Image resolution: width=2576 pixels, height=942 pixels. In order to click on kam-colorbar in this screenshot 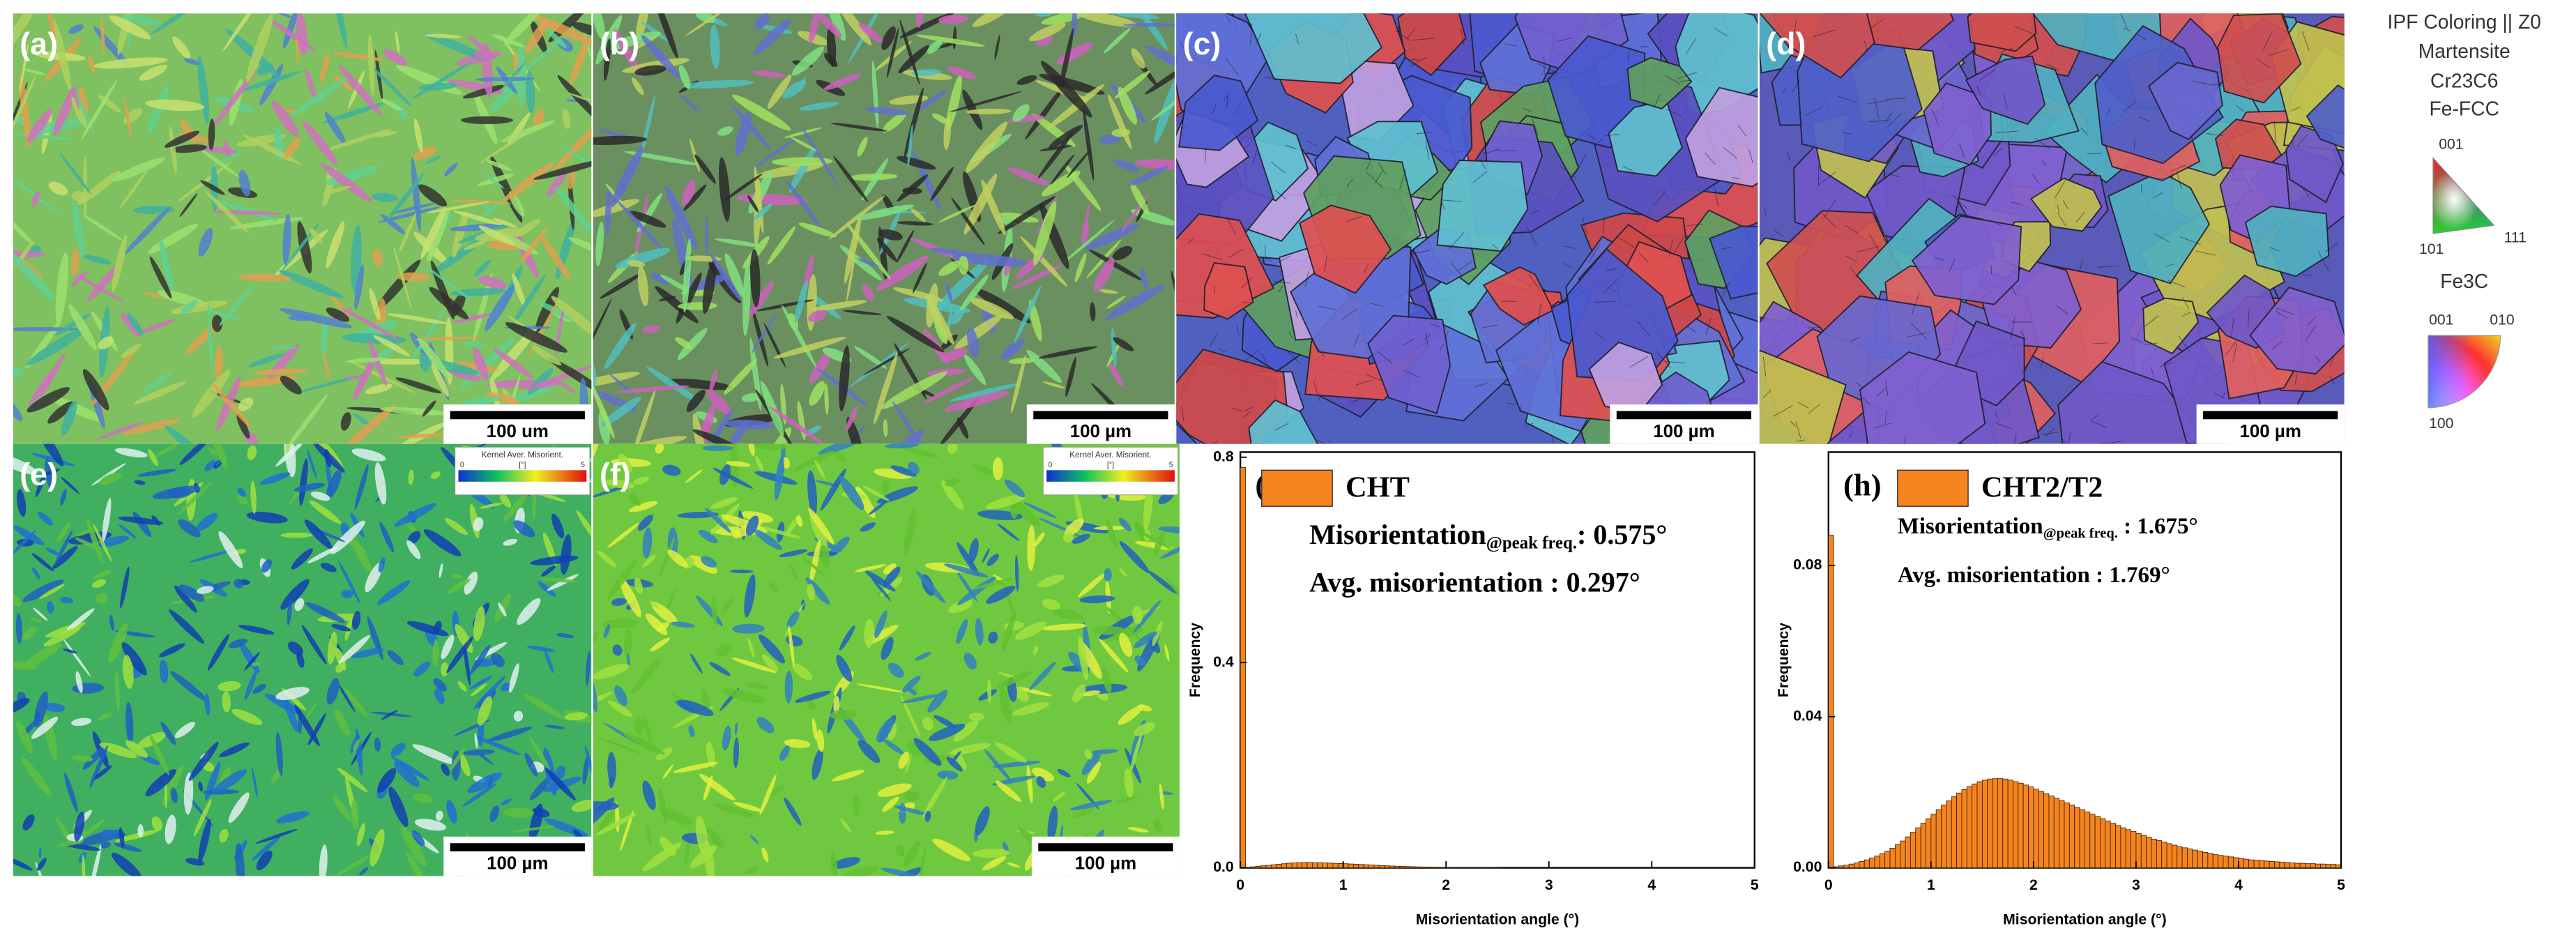, I will do `click(523, 476)`.